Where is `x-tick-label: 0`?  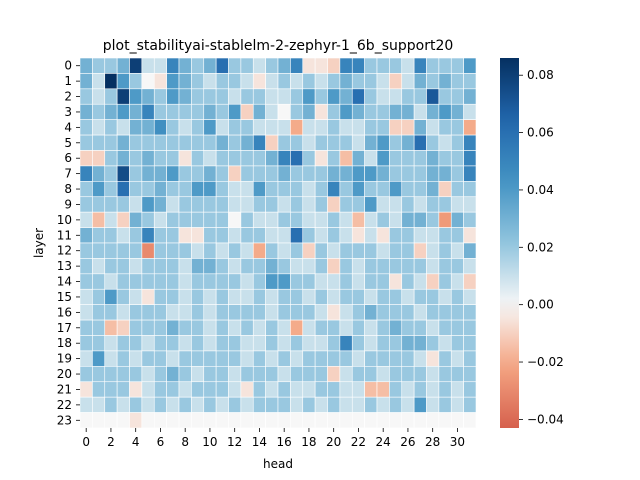
x-tick-label: 0 is located at coordinates (86, 442).